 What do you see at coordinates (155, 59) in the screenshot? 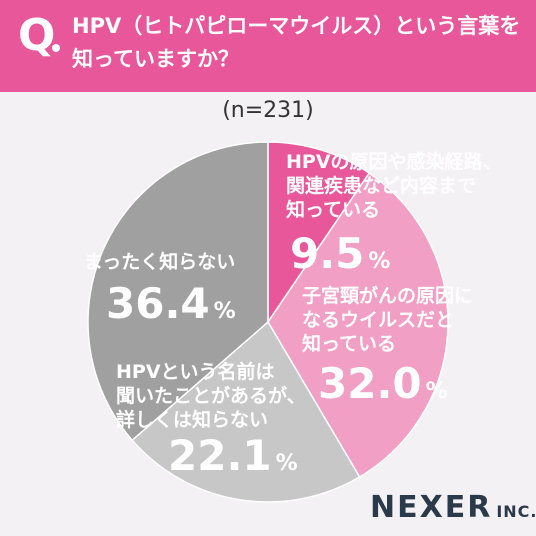
I see `question-line-2: 知っていますか？` at bounding box center [155, 59].